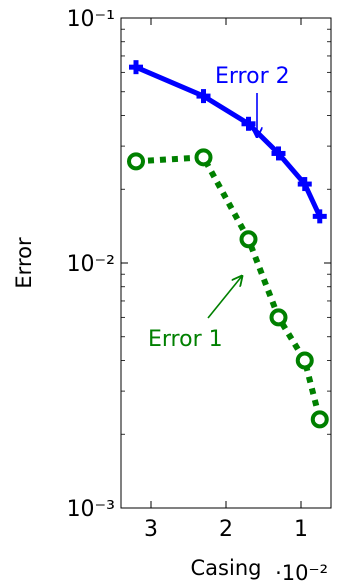  What do you see at coordinates (91, 19) in the screenshot?
I see `y-tick-label: 10⁻¹` at bounding box center [91, 19].